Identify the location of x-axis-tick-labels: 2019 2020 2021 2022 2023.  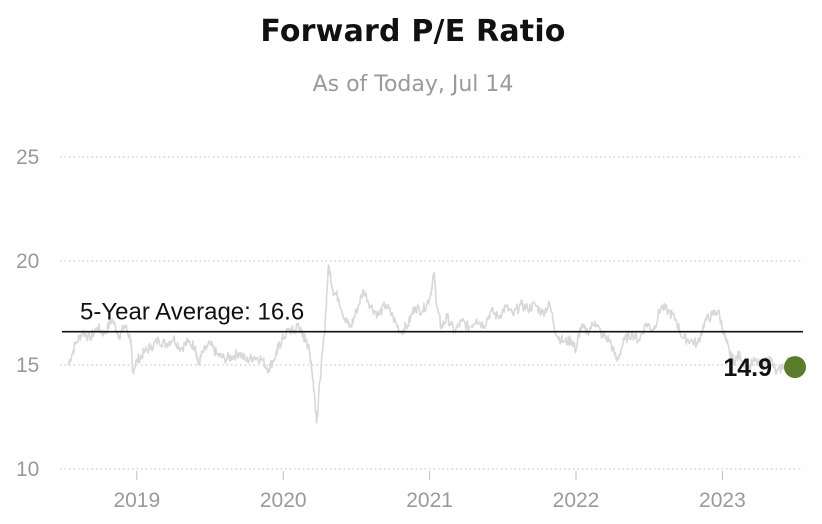
(429, 491).